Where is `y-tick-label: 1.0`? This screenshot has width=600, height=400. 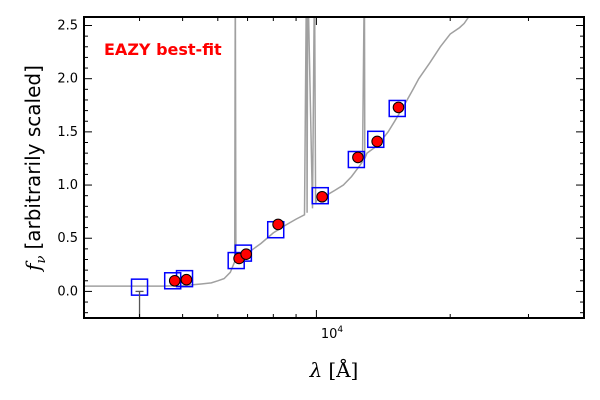
y-tick-label: 1.0 is located at coordinates (67, 185).